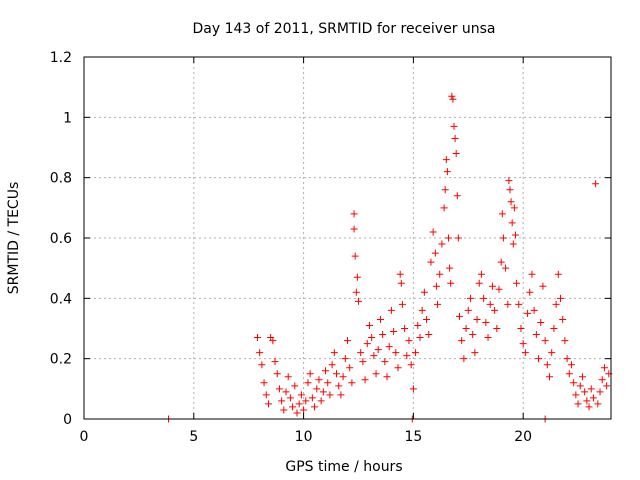 The image size is (640, 480). What do you see at coordinates (67, 420) in the screenshot?
I see `y-tick-label: 0` at bounding box center [67, 420].